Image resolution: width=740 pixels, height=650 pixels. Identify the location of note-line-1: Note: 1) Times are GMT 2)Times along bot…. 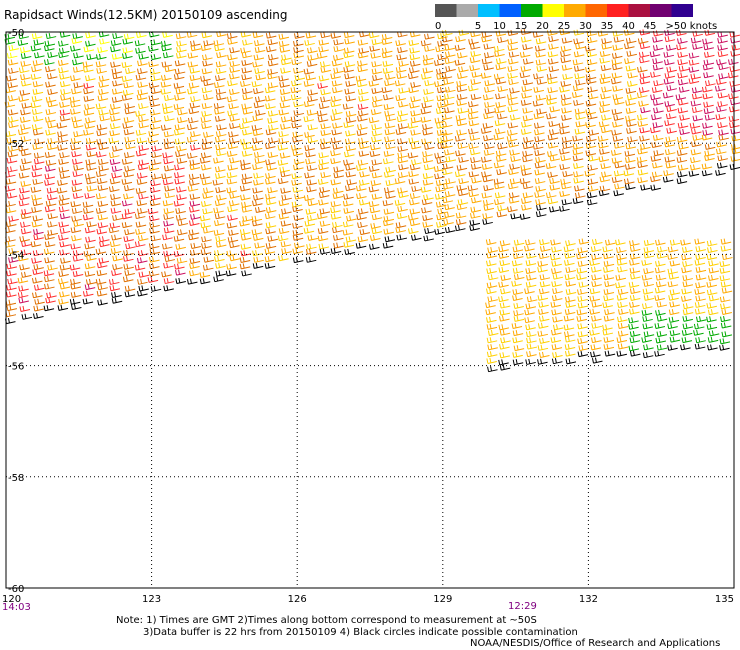
(326, 620).